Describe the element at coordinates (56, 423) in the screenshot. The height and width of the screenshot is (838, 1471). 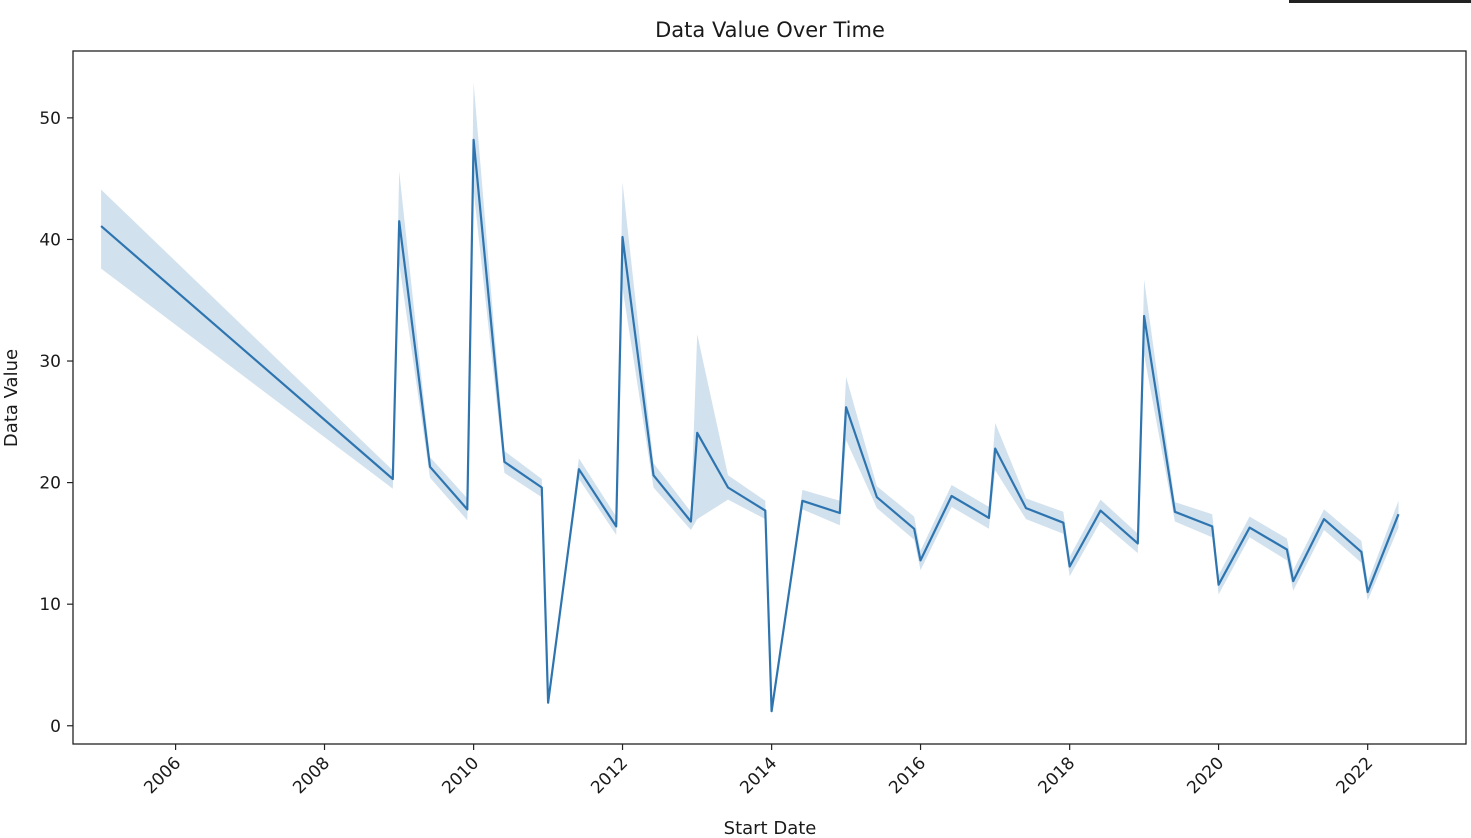
I see `y-axis: 0 10 20 30 40 50` at that location.